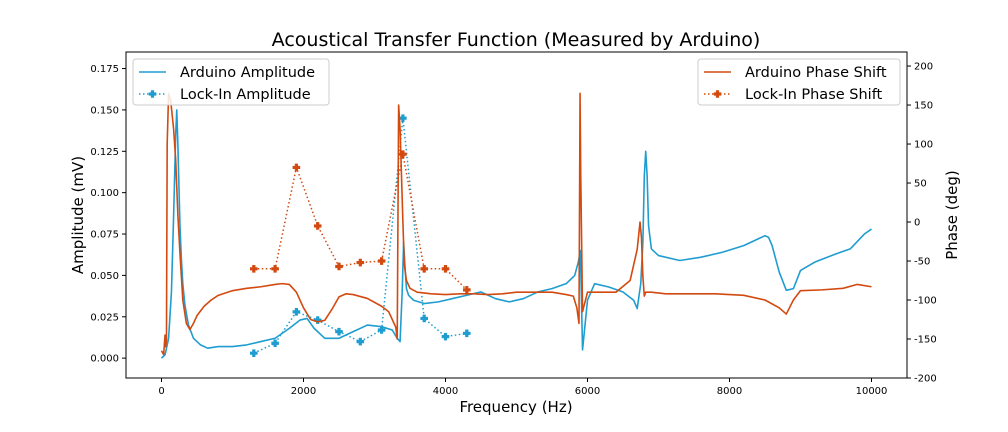  What do you see at coordinates (920, 184) in the screenshot?
I see `y2-tick-label: 50` at bounding box center [920, 184].